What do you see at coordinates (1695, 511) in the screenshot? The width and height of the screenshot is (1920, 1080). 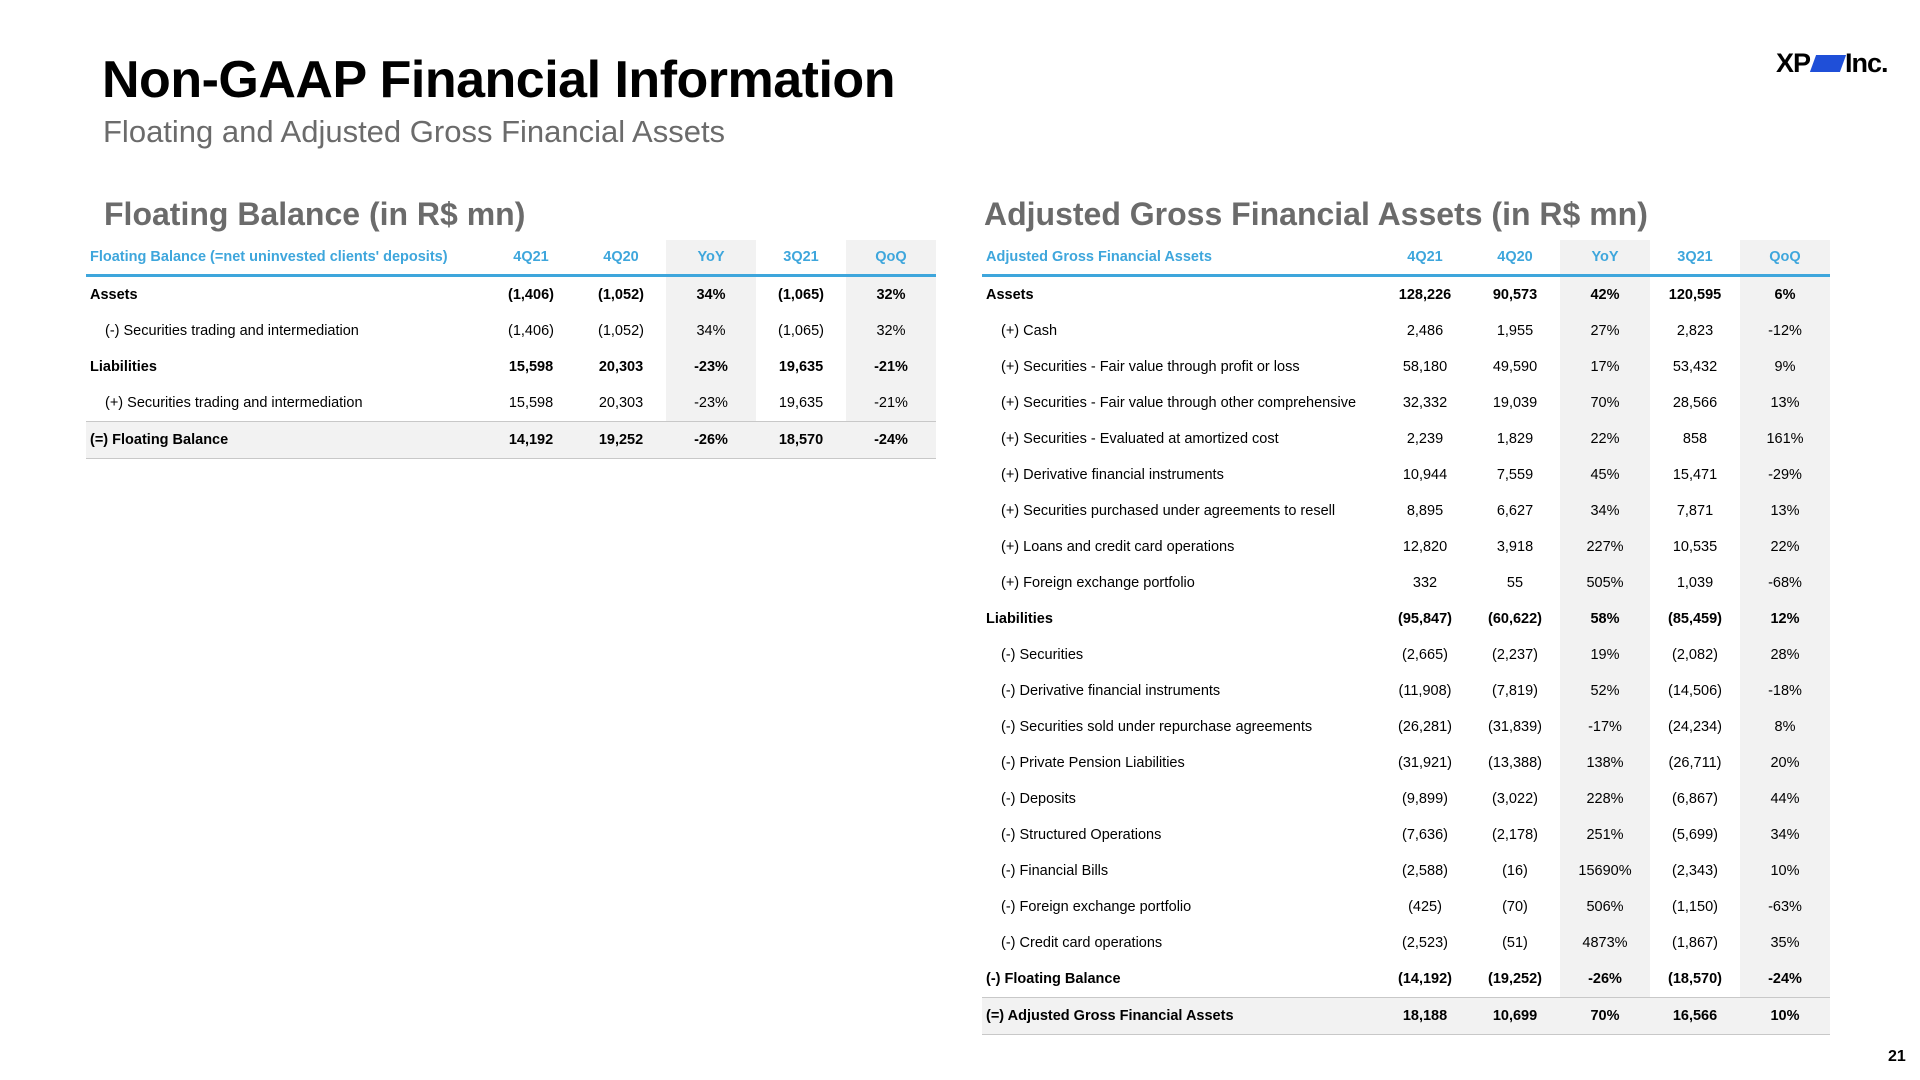 I see `table-cell: 7,871` at bounding box center [1695, 511].